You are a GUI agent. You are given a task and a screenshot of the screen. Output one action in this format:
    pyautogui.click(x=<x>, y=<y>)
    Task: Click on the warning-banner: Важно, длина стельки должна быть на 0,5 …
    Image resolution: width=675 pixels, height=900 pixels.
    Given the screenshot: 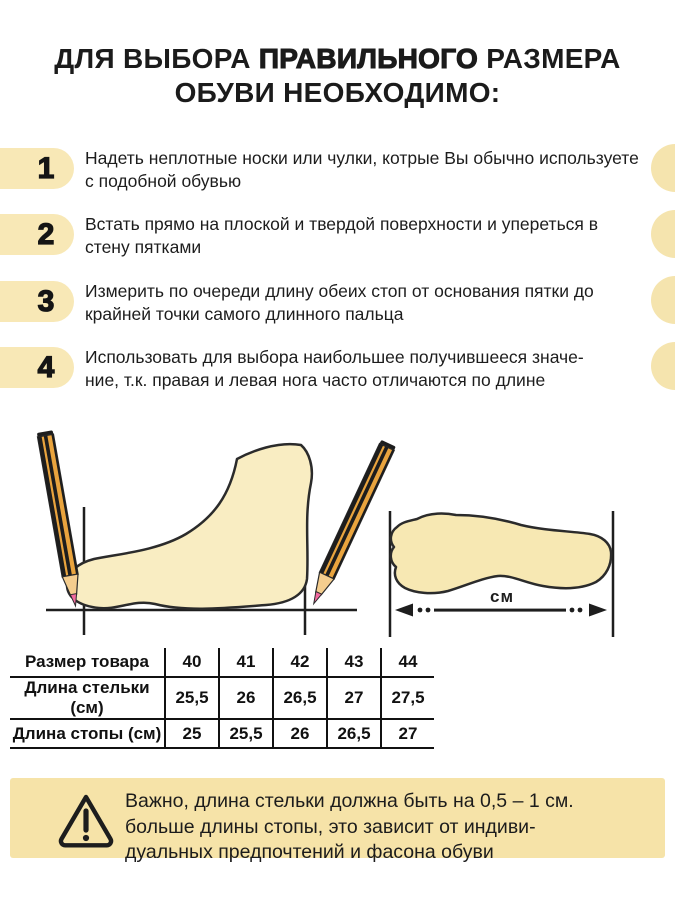 What is the action you would take?
    pyautogui.click(x=337, y=820)
    